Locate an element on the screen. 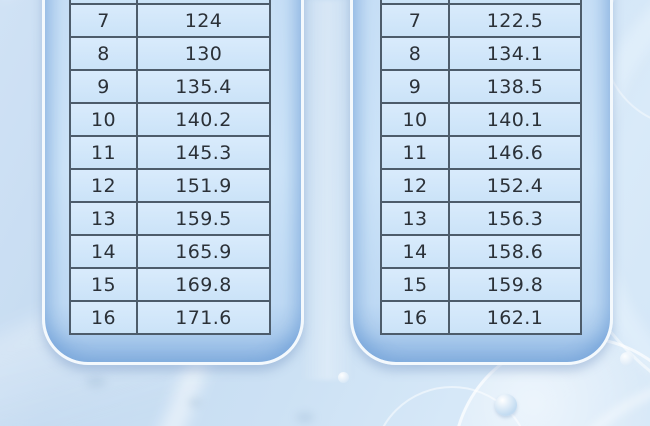 This screenshot has height=426, width=650. row-value-cell: 165.9 is located at coordinates (203, 251).